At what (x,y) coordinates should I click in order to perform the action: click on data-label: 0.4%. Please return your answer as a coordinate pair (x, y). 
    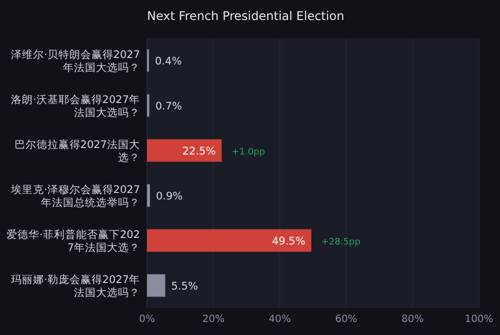
    Looking at the image, I should click on (168, 62).